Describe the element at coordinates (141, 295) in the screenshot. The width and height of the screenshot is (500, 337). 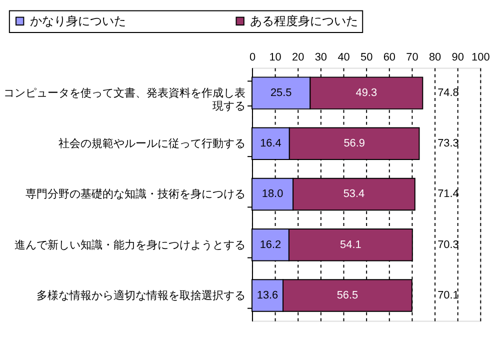
I see `y-tick-label: 多様な情報から適切な情報を取捨選択する` at that location.